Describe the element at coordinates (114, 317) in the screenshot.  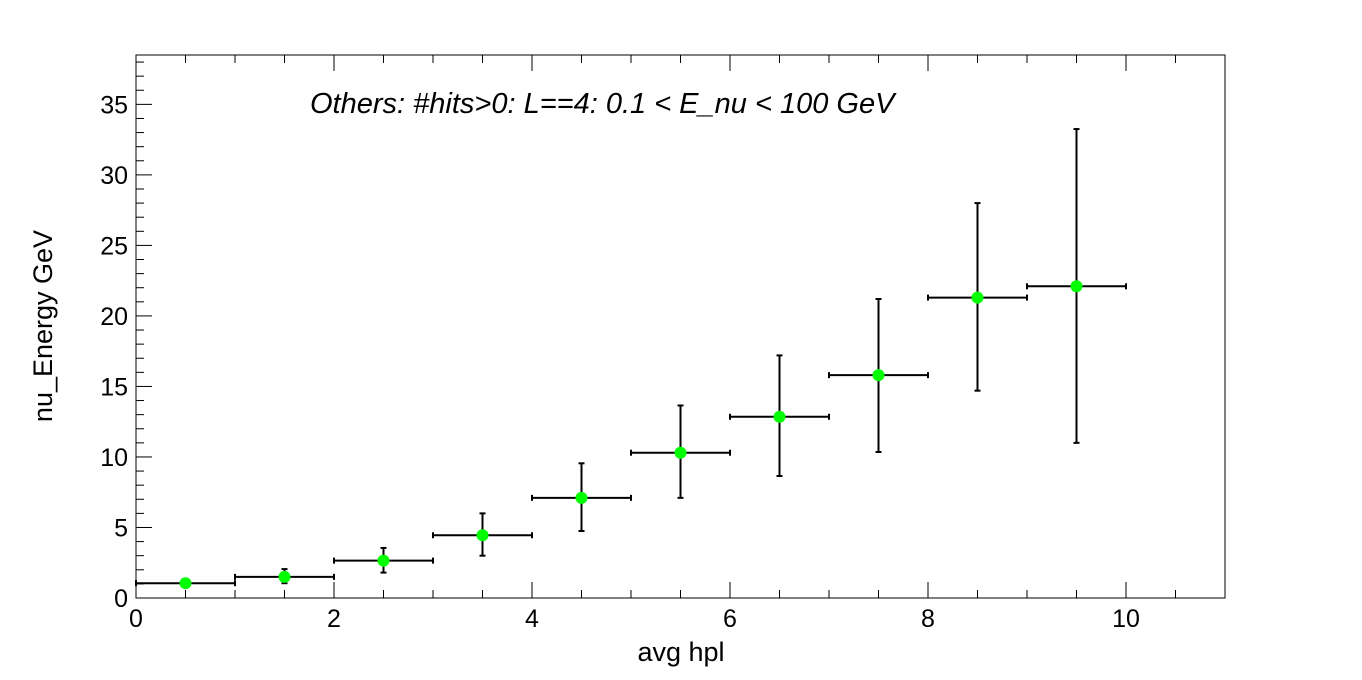
I see `y-tick-label: 20` at that location.